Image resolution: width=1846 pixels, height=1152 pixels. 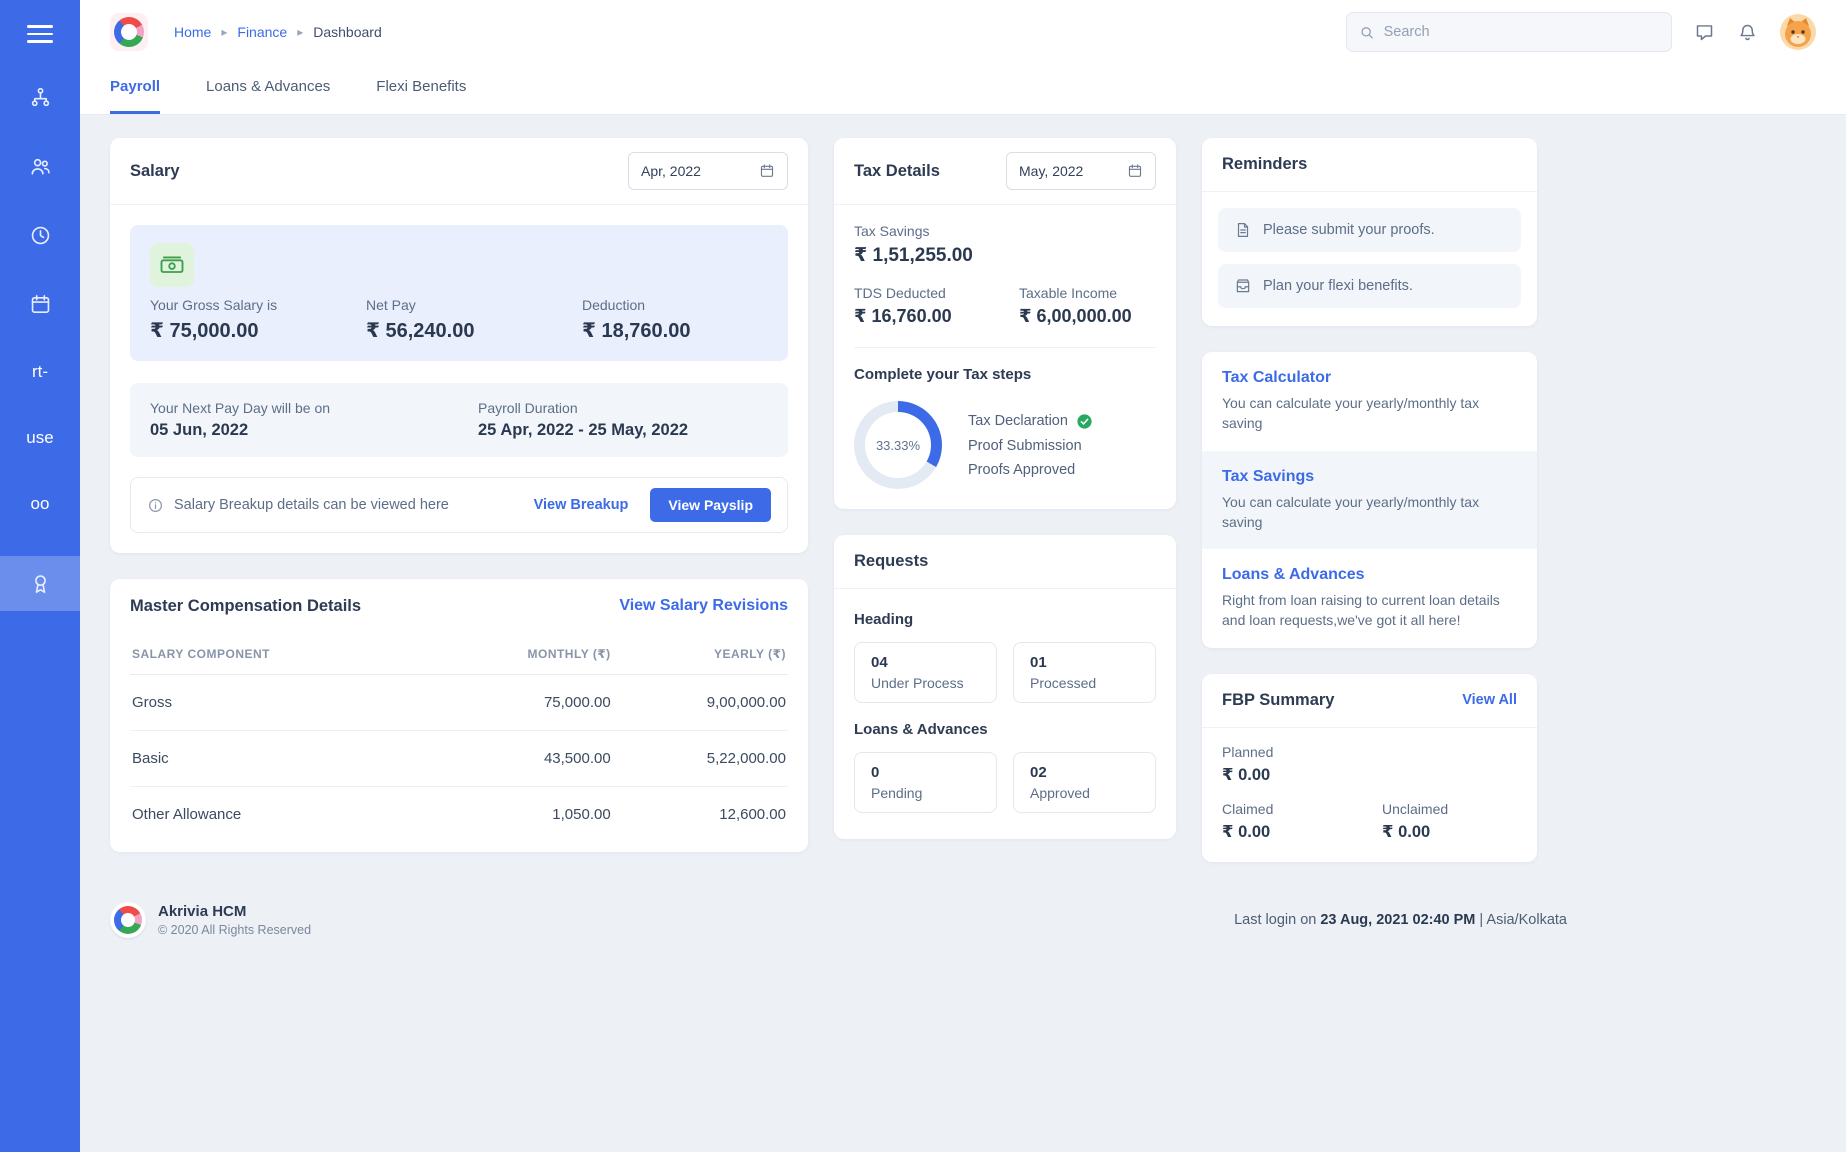 What do you see at coordinates (1747, 32) in the screenshot?
I see `notifications-button` at bounding box center [1747, 32].